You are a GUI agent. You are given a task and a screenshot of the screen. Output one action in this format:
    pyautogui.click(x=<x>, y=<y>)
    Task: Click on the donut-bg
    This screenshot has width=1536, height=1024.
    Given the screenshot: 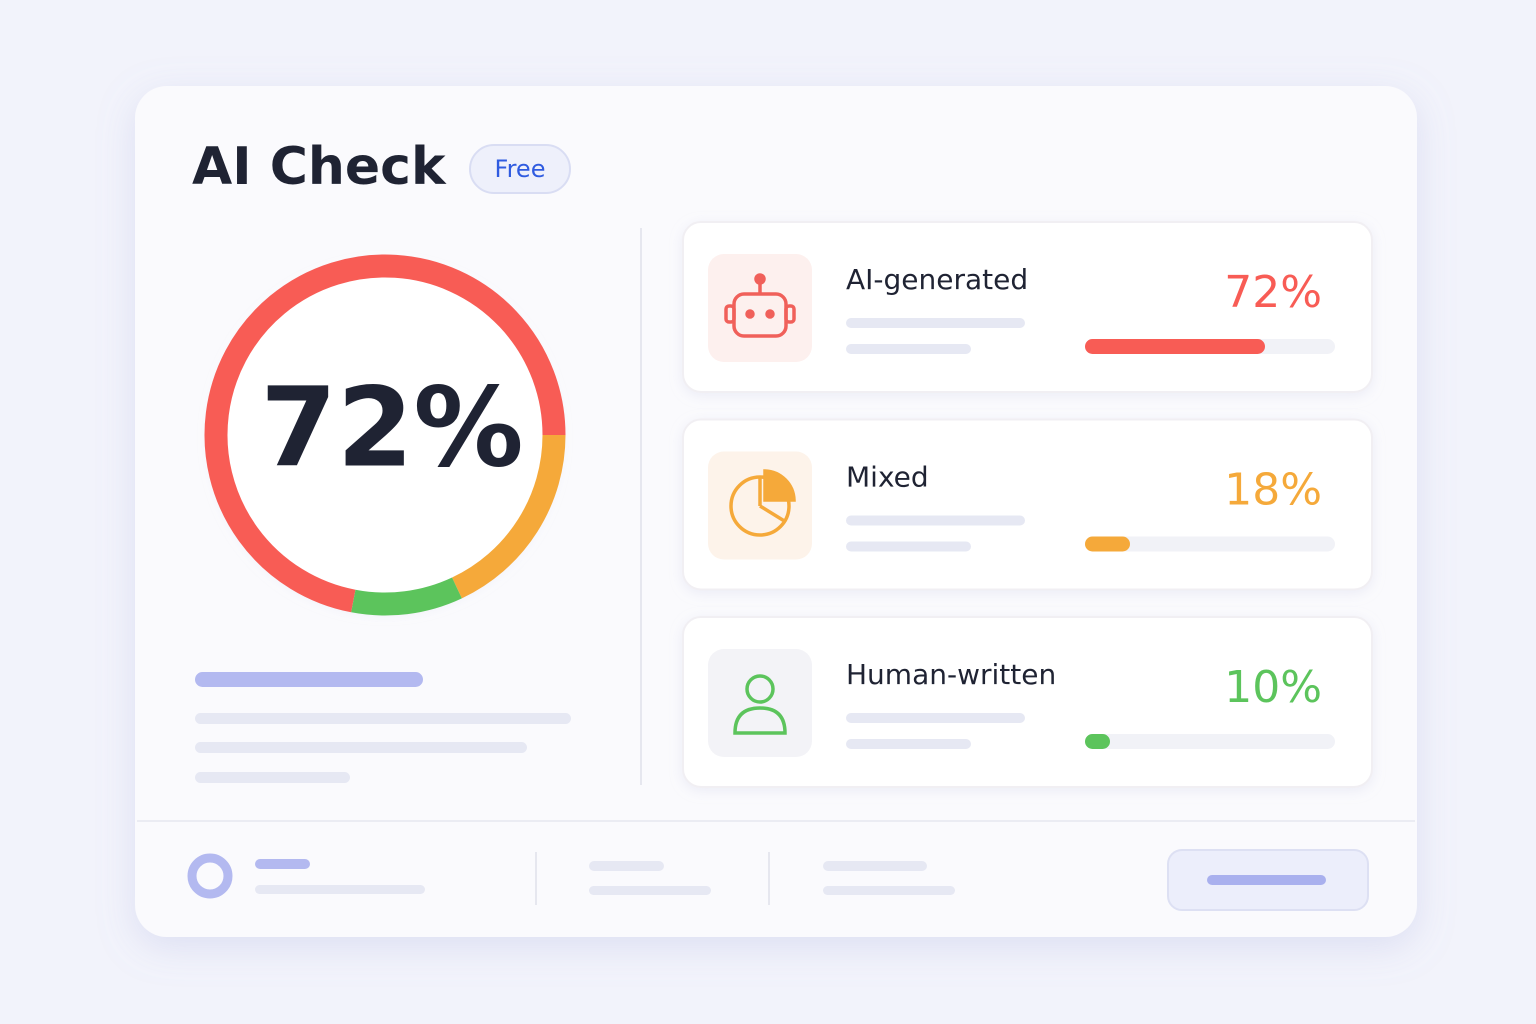 What is the action you would take?
    pyautogui.click(x=385, y=435)
    